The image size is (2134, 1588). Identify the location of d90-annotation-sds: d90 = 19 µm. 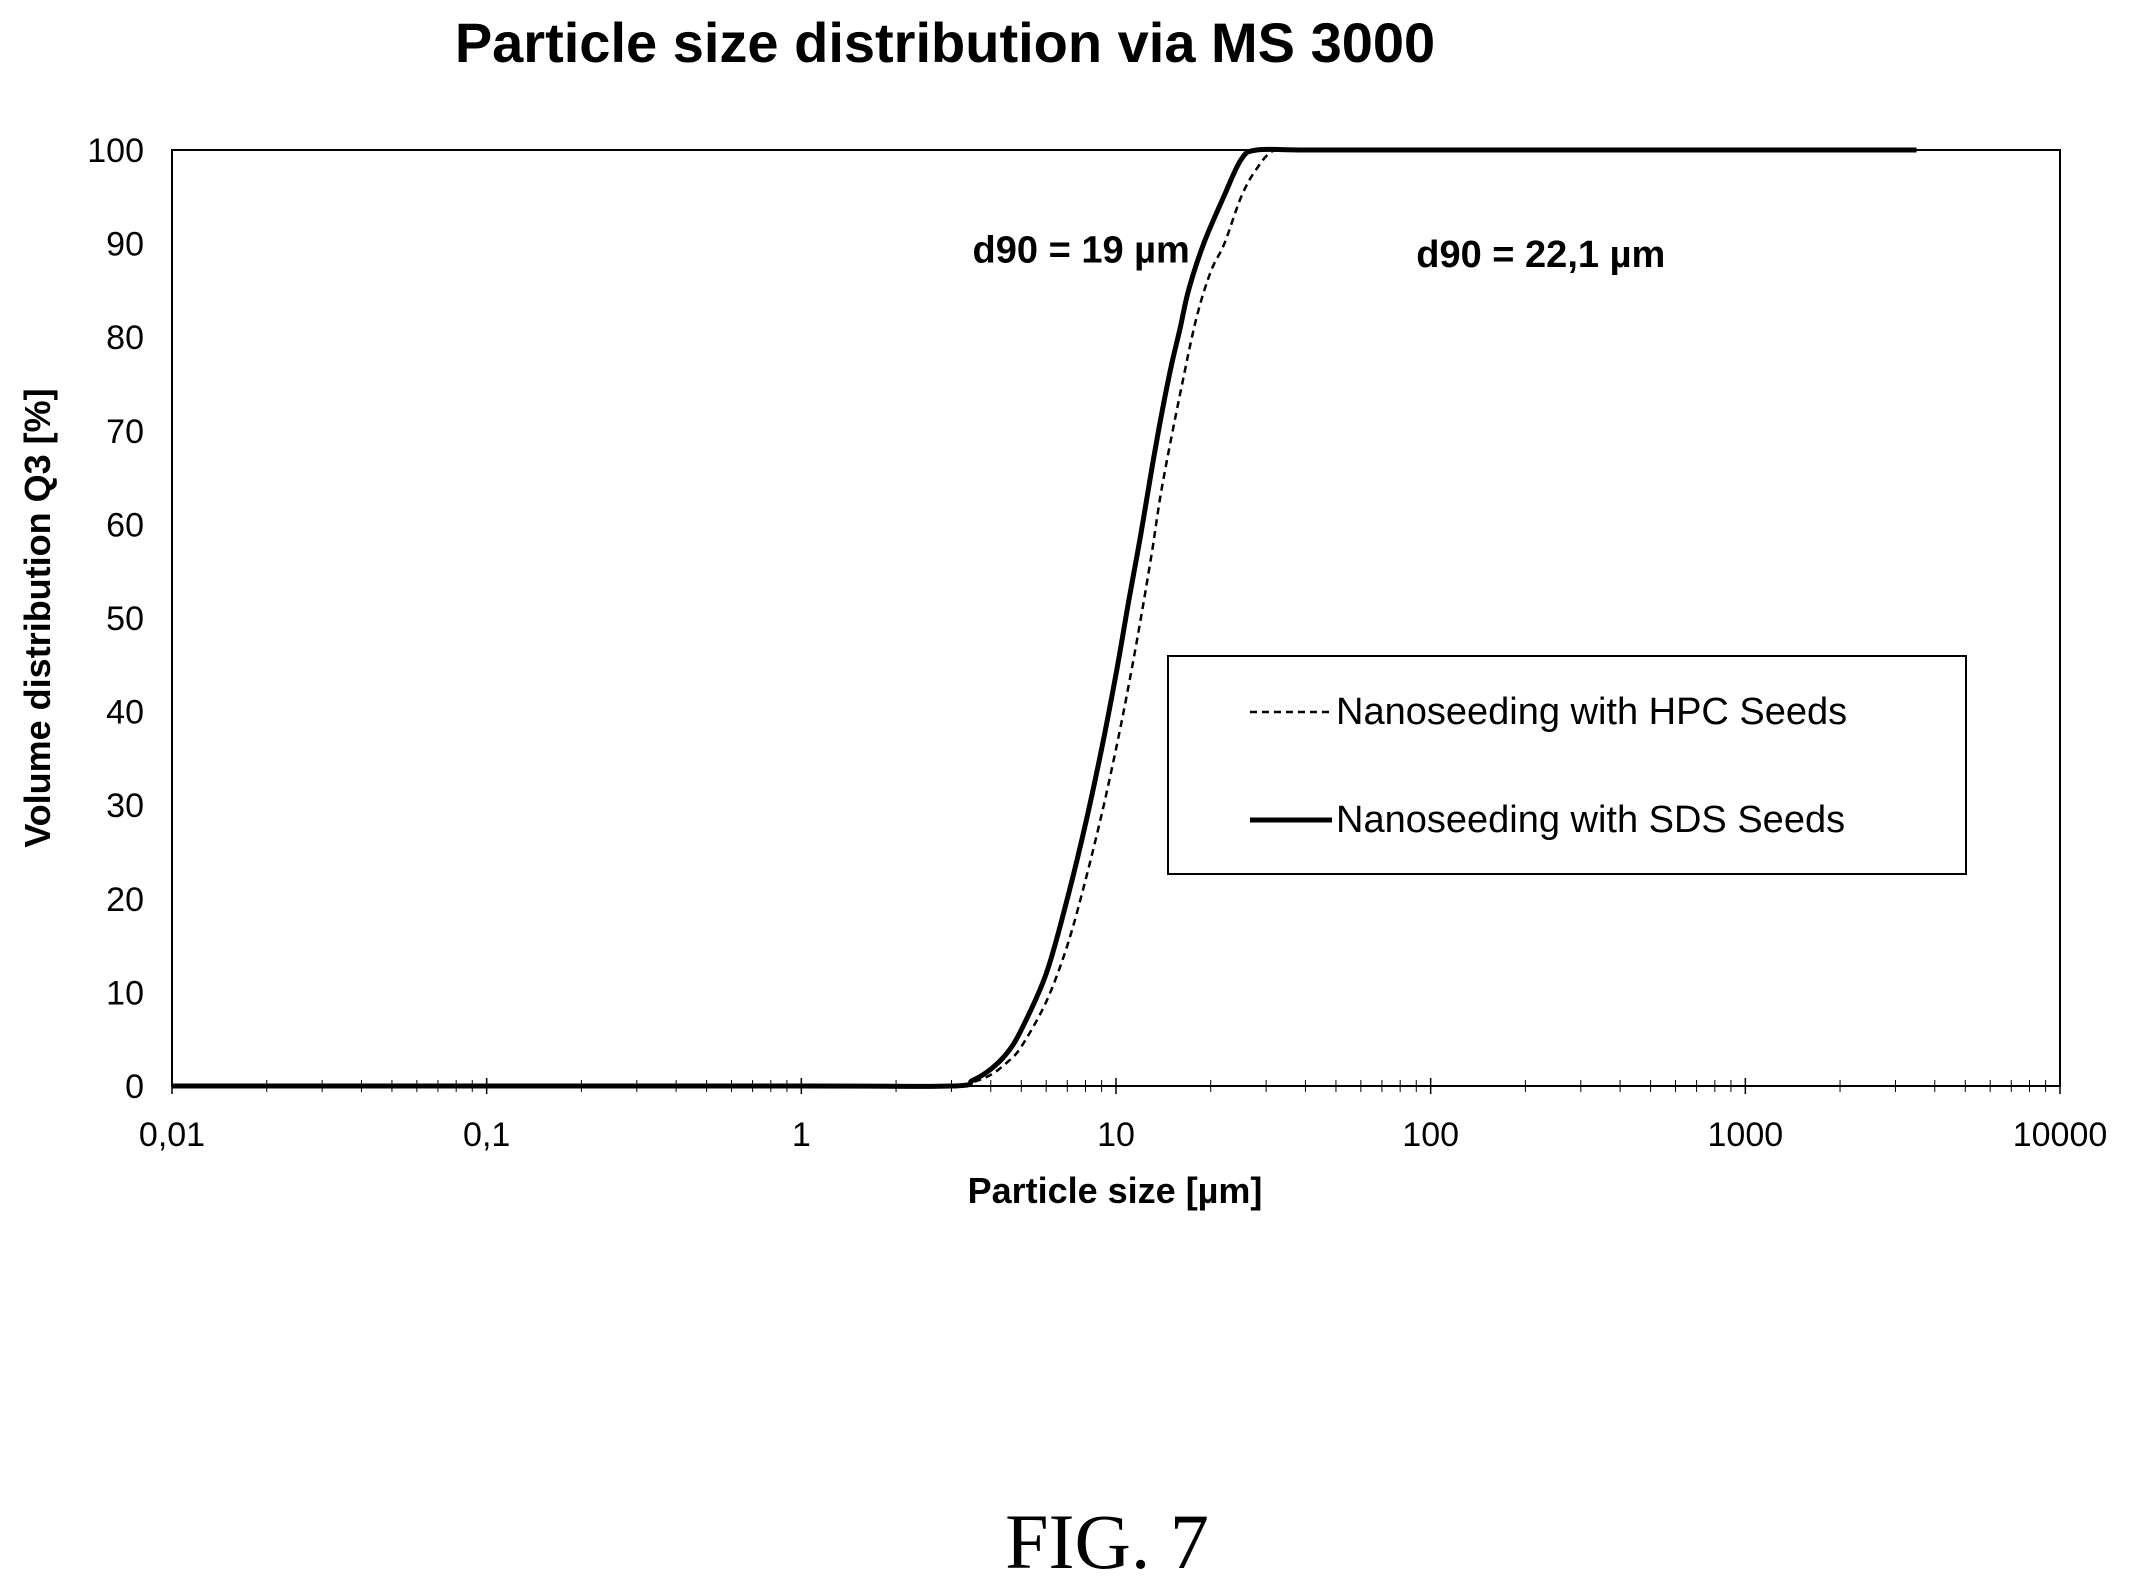
(1081, 250).